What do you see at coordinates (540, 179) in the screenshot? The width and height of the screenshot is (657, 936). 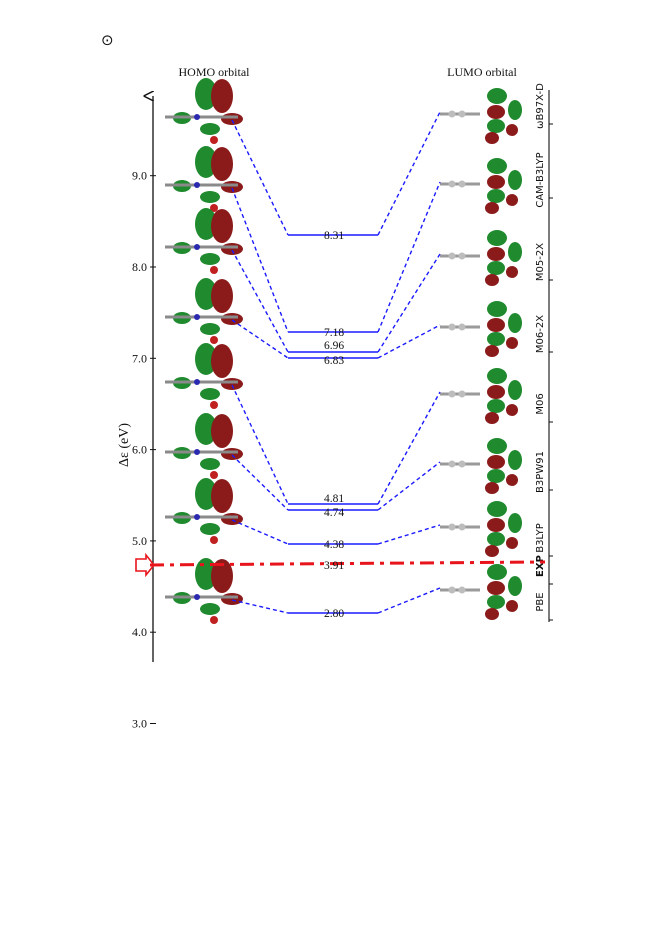 I see `method-label: CAM-B3LYP` at bounding box center [540, 179].